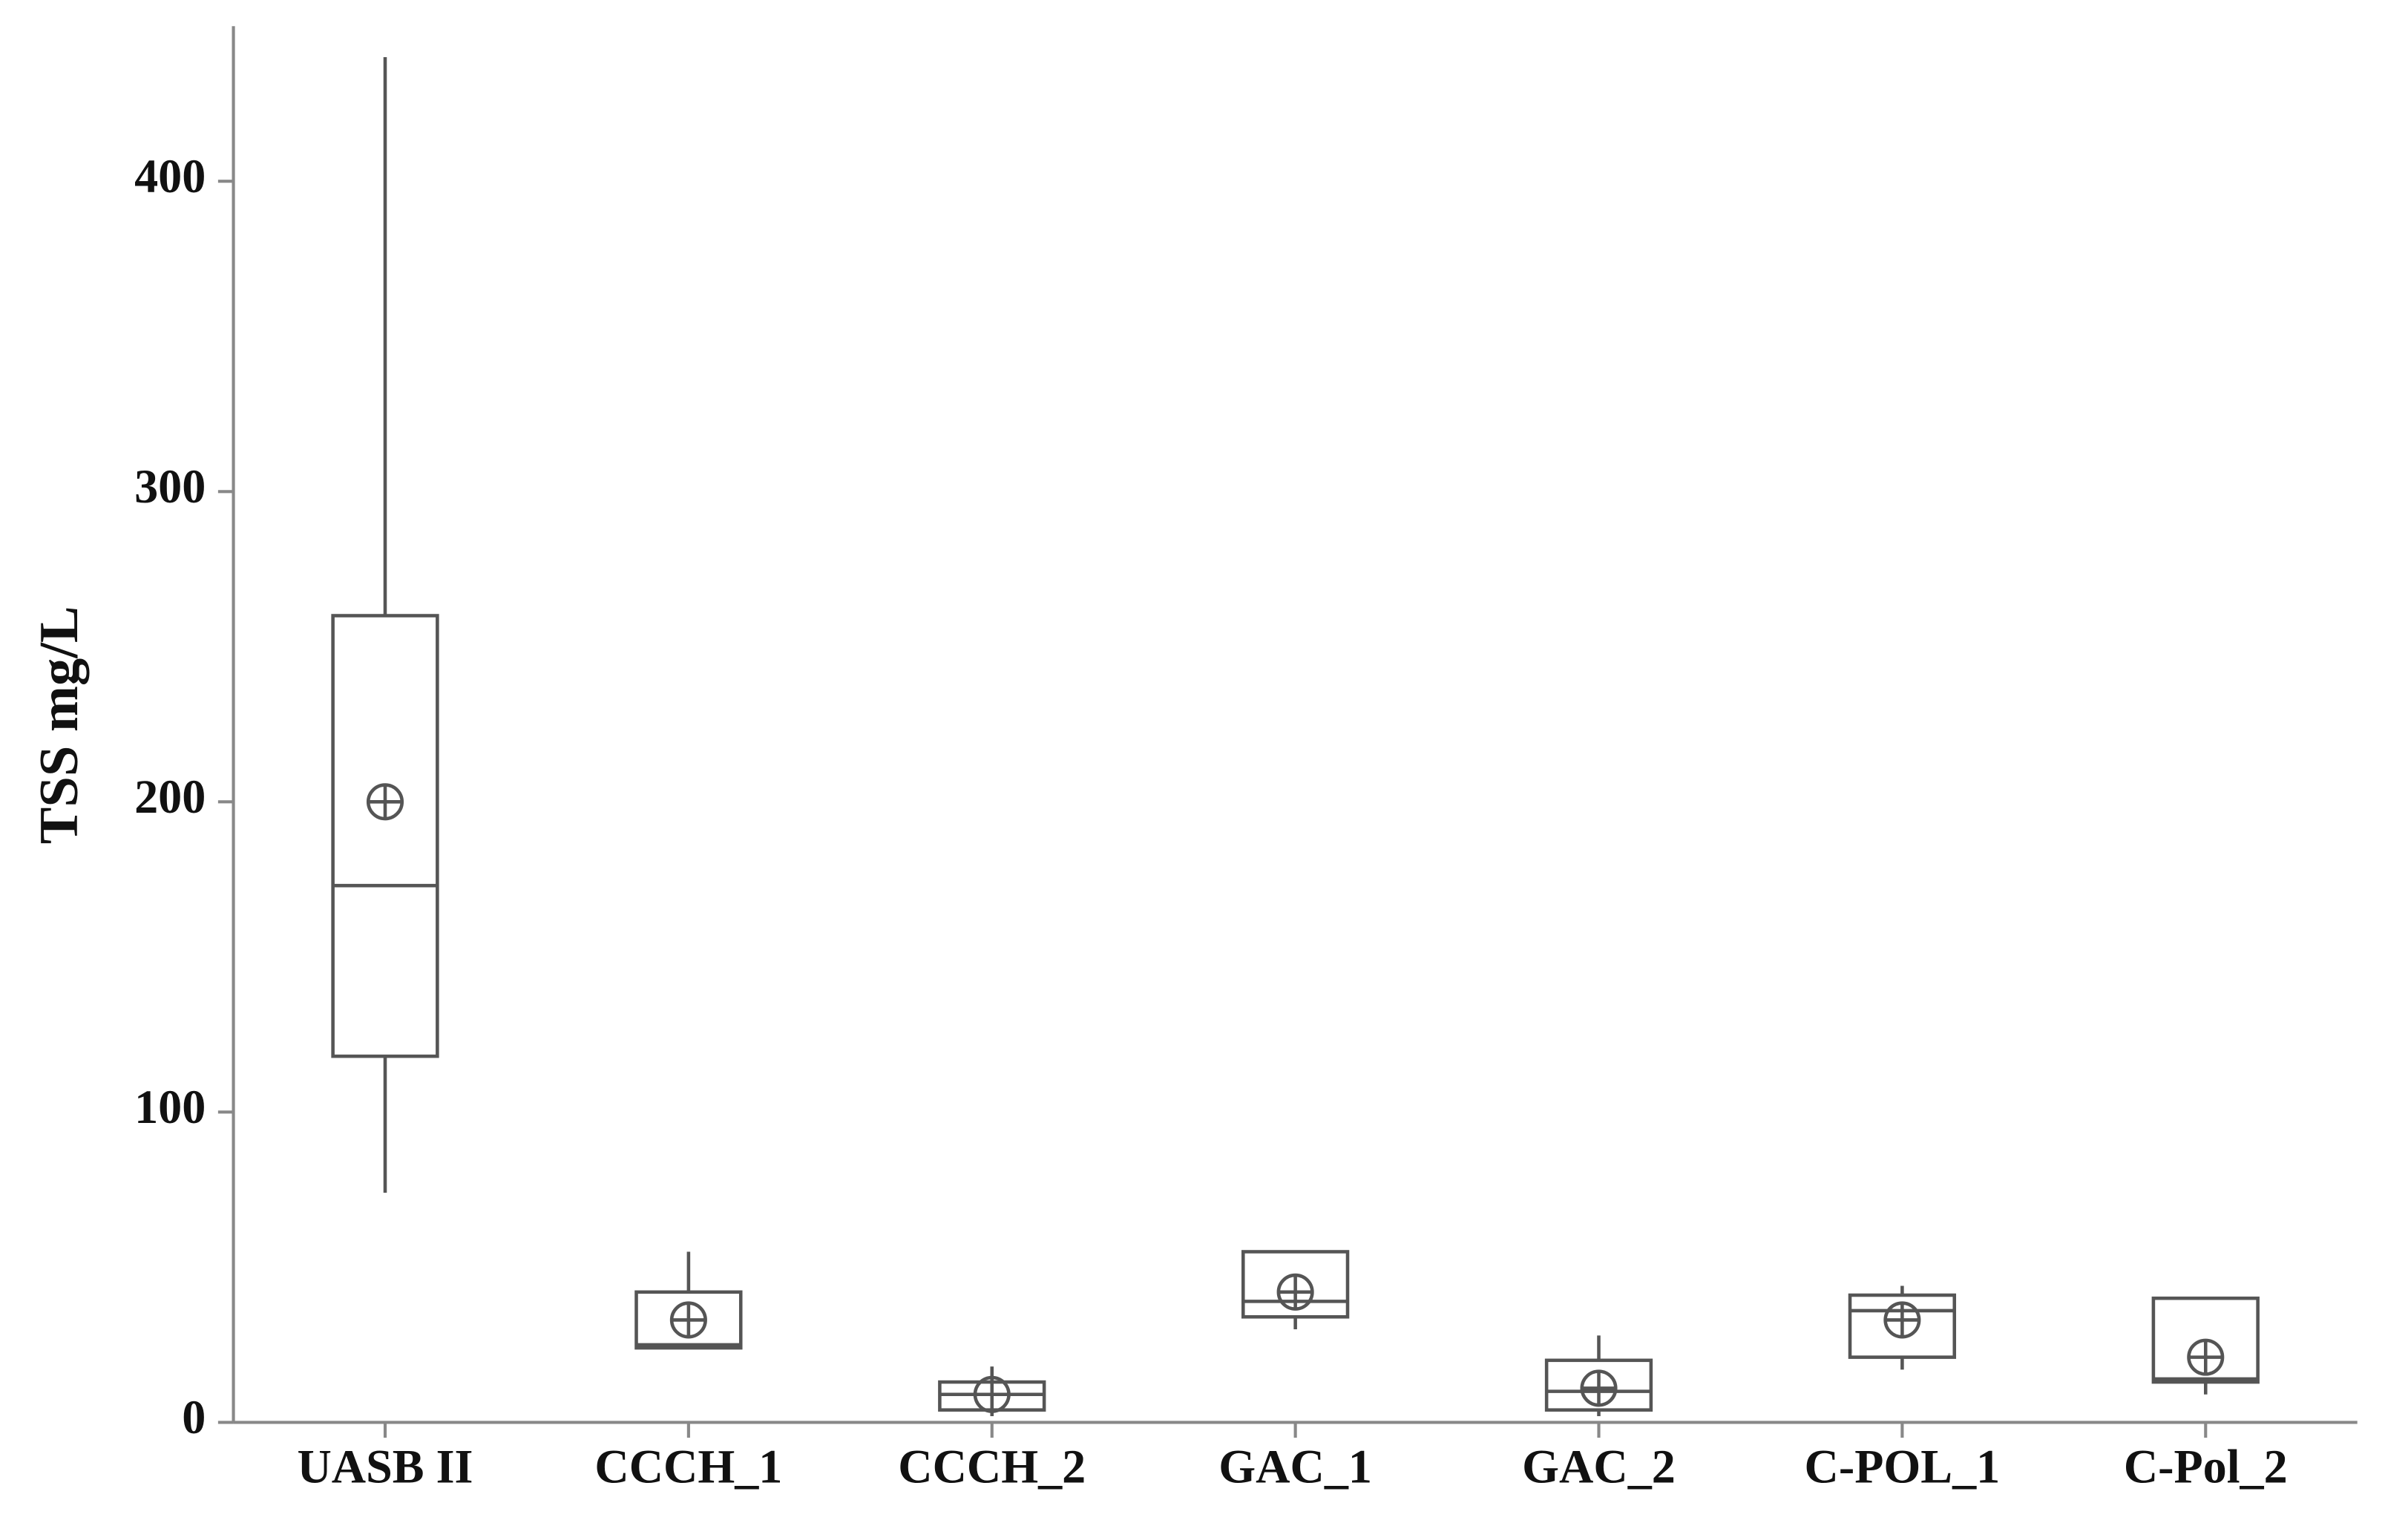 The image size is (2408, 1523). Describe the element at coordinates (170, 486) in the screenshot. I see `y-tick-label: 300` at that location.